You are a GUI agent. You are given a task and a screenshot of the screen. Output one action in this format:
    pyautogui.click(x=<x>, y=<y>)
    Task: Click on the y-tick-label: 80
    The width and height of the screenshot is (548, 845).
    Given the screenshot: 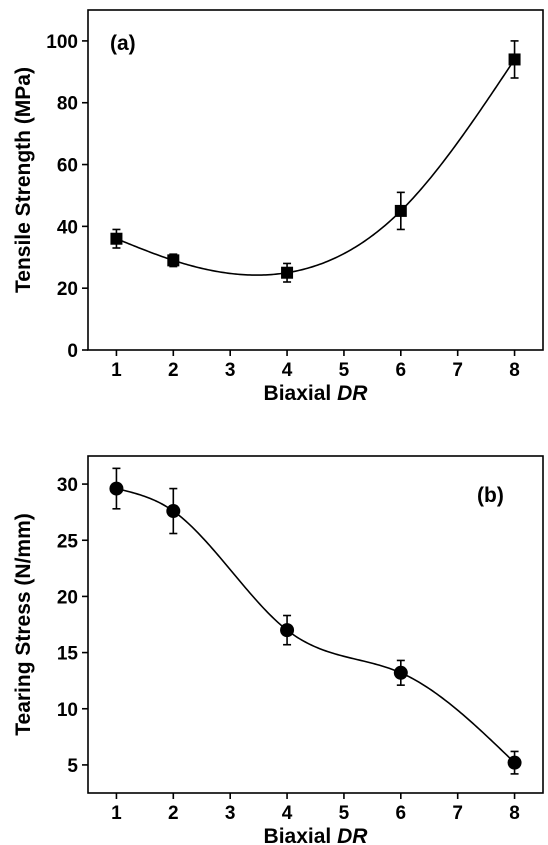 What is the action you would take?
    pyautogui.click(x=67, y=104)
    